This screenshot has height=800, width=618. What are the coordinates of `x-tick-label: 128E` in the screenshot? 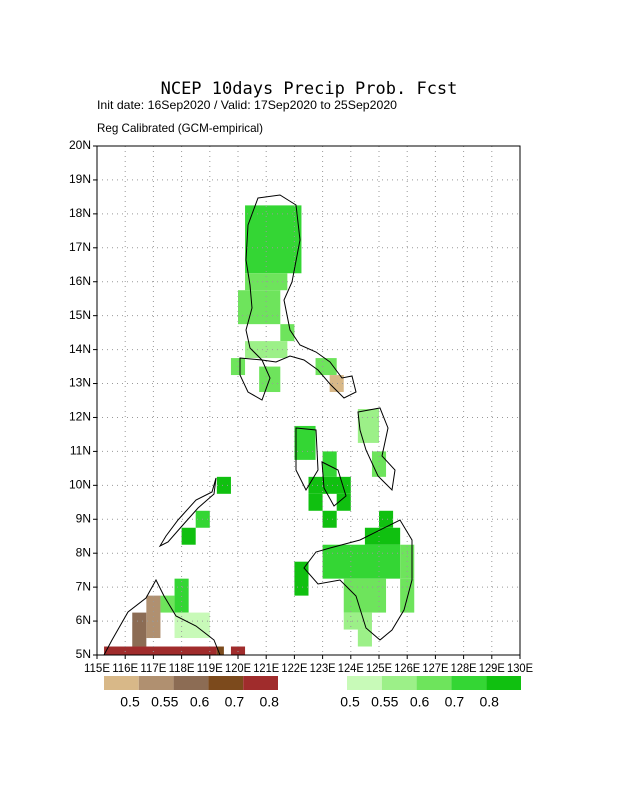 It's located at (464, 668).